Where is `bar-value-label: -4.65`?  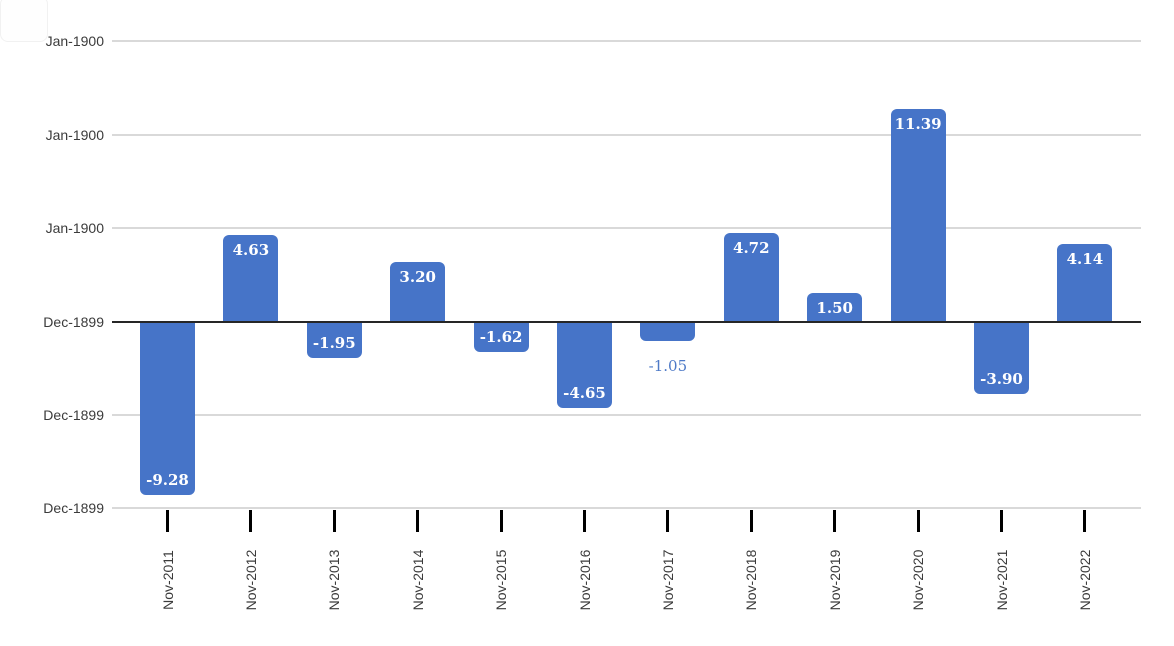
bar-value-label: -4.65 is located at coordinates (584, 393).